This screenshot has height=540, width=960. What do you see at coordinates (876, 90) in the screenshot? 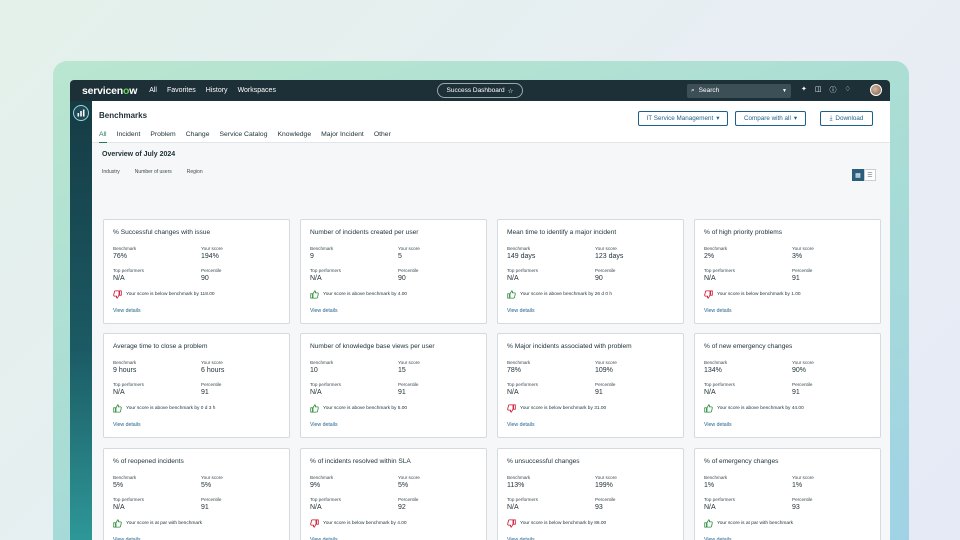
I see `avatar` at bounding box center [876, 90].